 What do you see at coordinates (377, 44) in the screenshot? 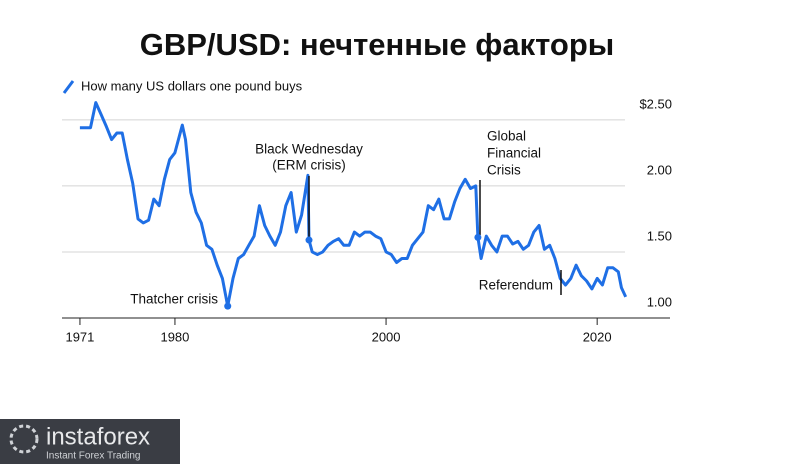
I see `chart-title: GBP/USD: нечтенные факторы` at bounding box center [377, 44].